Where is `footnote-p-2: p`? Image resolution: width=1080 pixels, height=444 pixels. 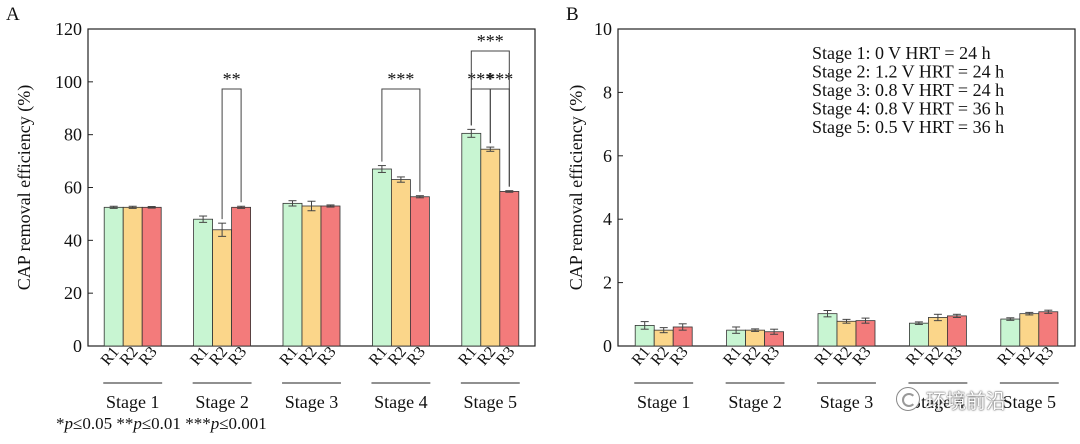 footnote-p-2: p is located at coordinates (137, 423).